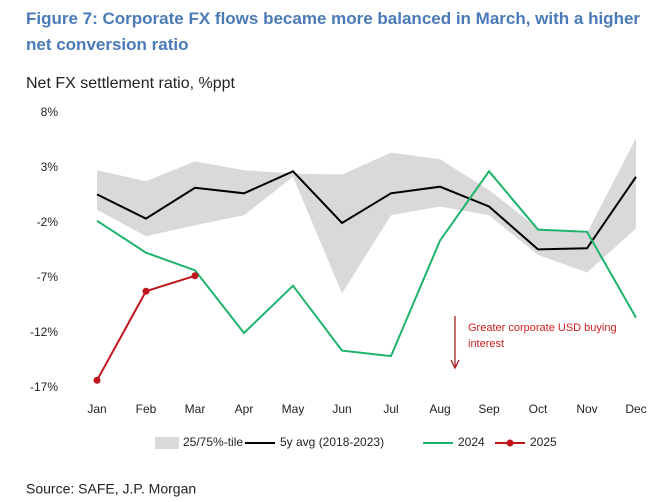 The image size is (668, 502). What do you see at coordinates (244, 409) in the screenshot?
I see `x-tick-label: Apr` at bounding box center [244, 409].